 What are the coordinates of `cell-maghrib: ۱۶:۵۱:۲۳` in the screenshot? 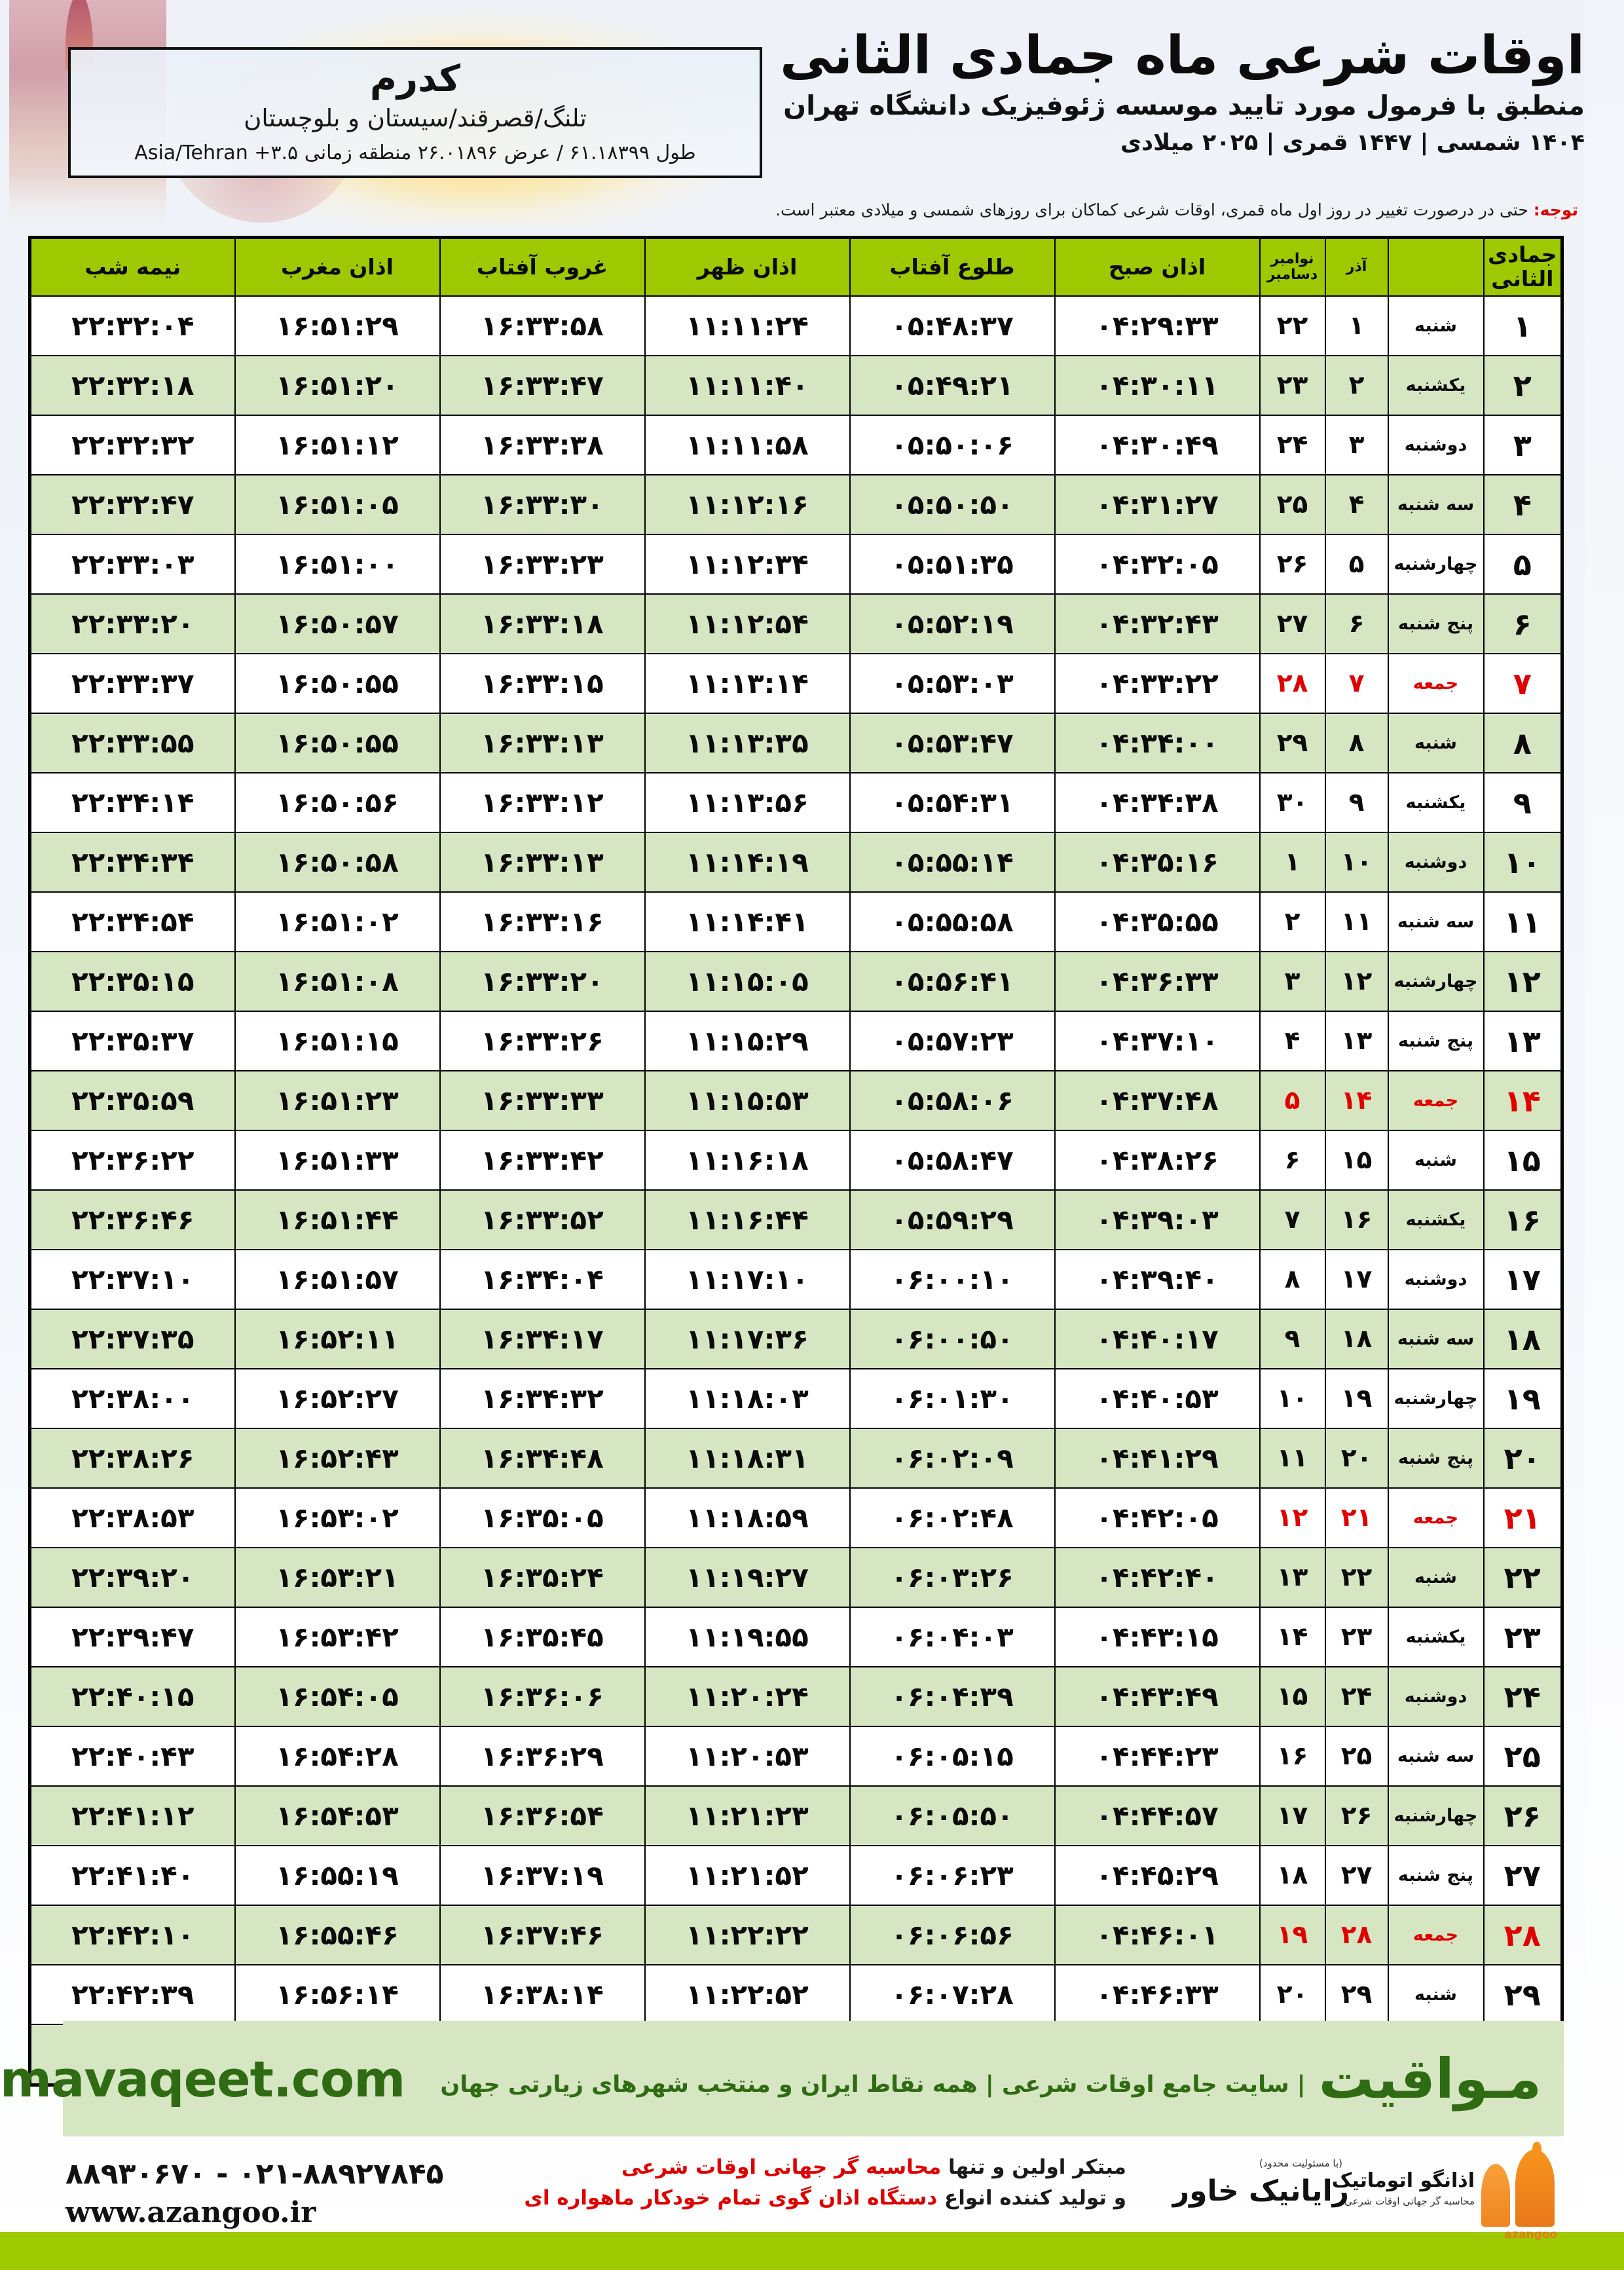 It's located at (337, 1100).